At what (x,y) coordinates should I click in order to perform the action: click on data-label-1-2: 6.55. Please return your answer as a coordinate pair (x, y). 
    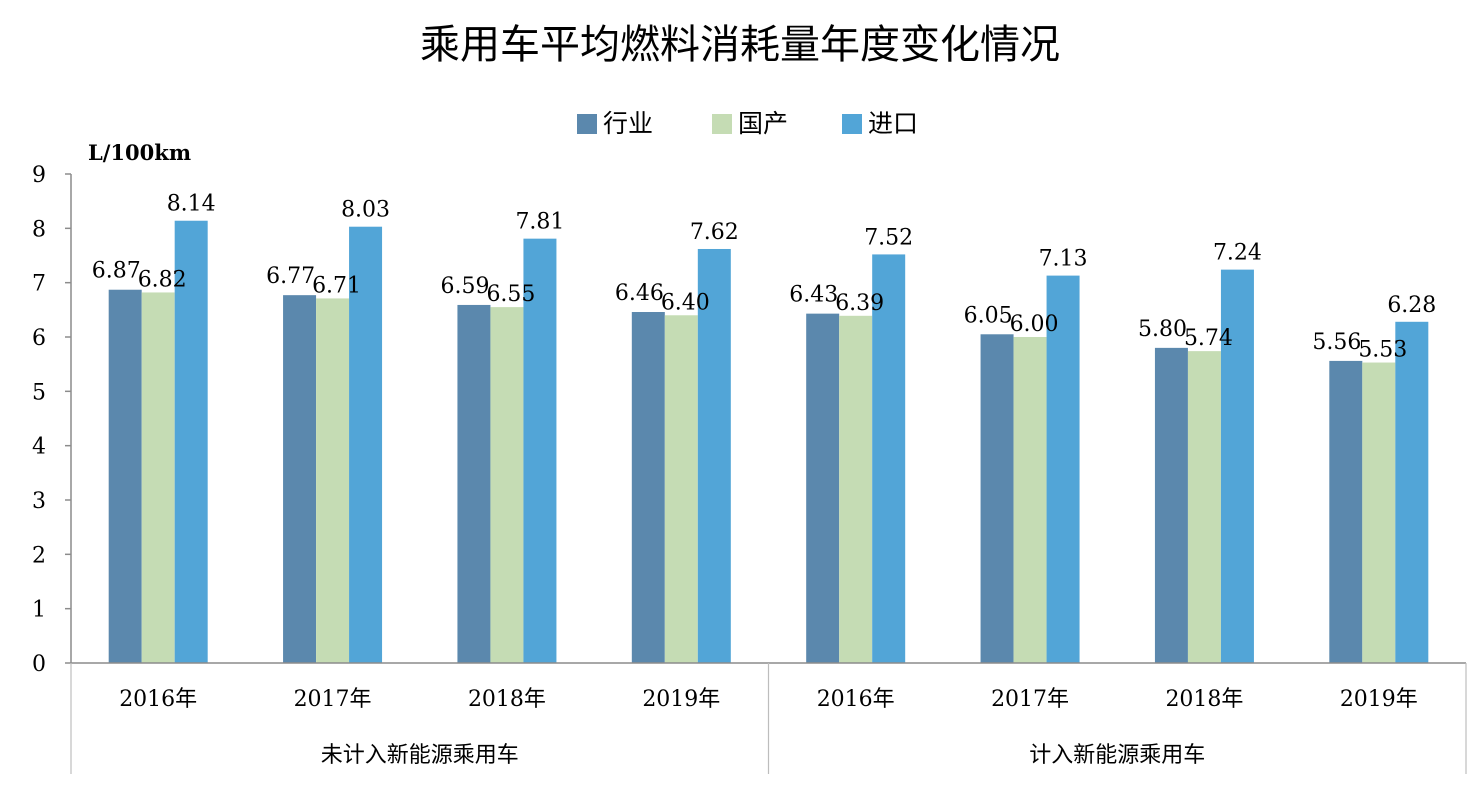
    Looking at the image, I should click on (510, 294).